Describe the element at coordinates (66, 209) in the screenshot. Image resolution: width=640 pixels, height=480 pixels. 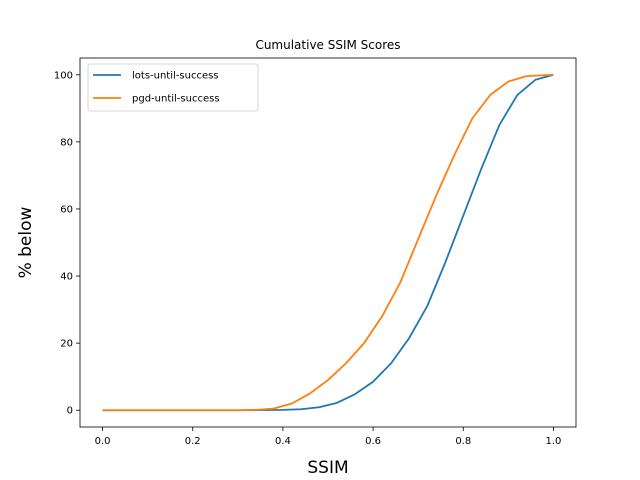
I see `y-tick-label: 60` at that location.